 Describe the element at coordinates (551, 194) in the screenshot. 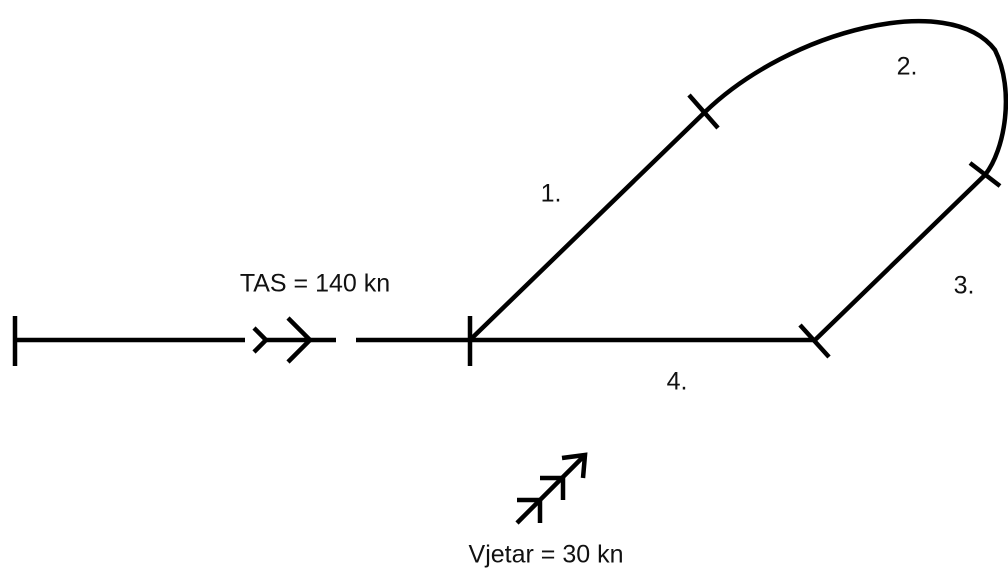

I see `leg-label: 1.` at that location.